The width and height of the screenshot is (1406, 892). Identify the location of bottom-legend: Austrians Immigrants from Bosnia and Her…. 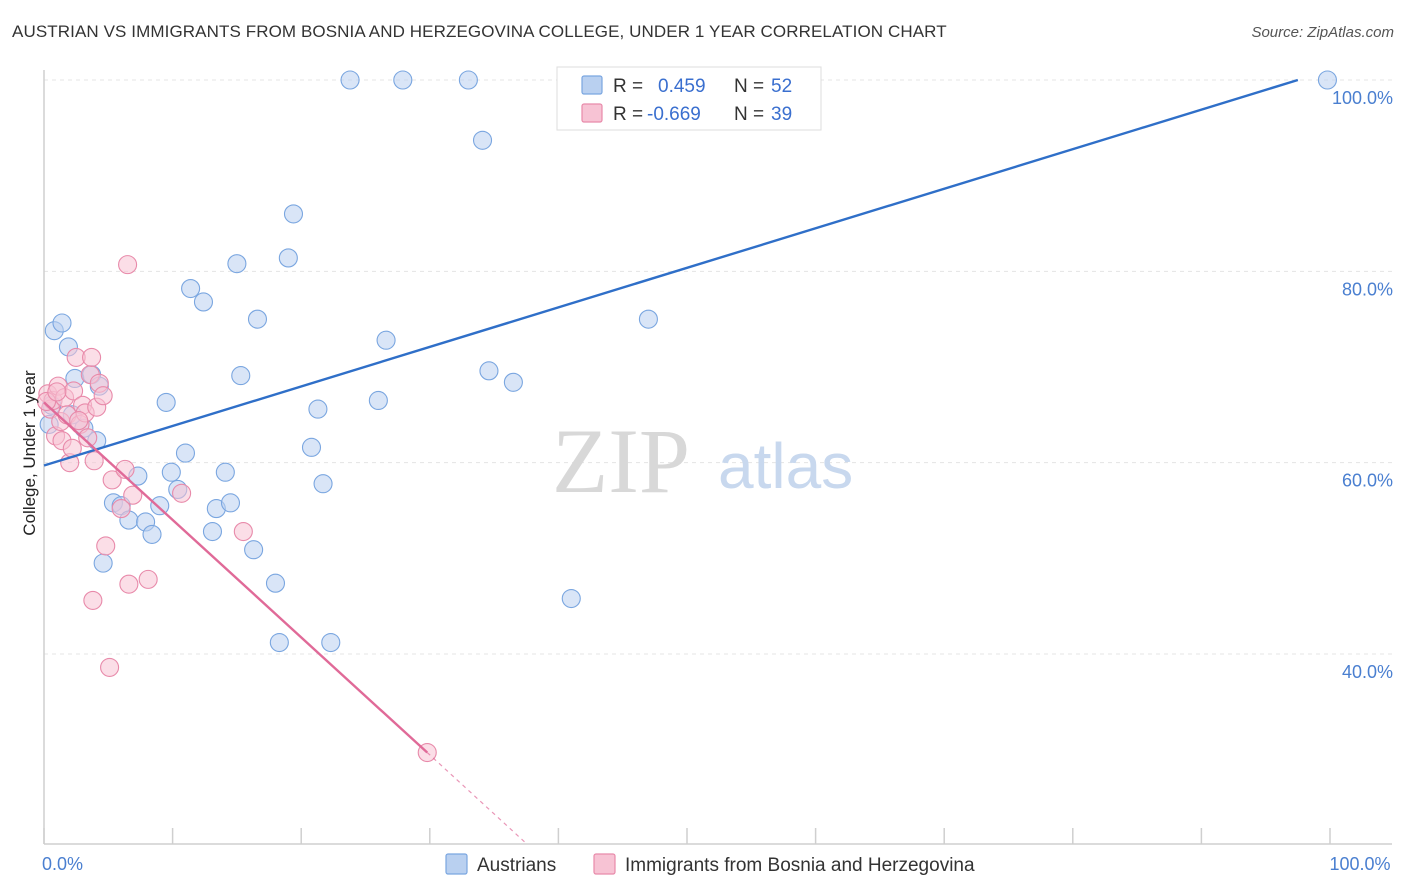
(710, 864).